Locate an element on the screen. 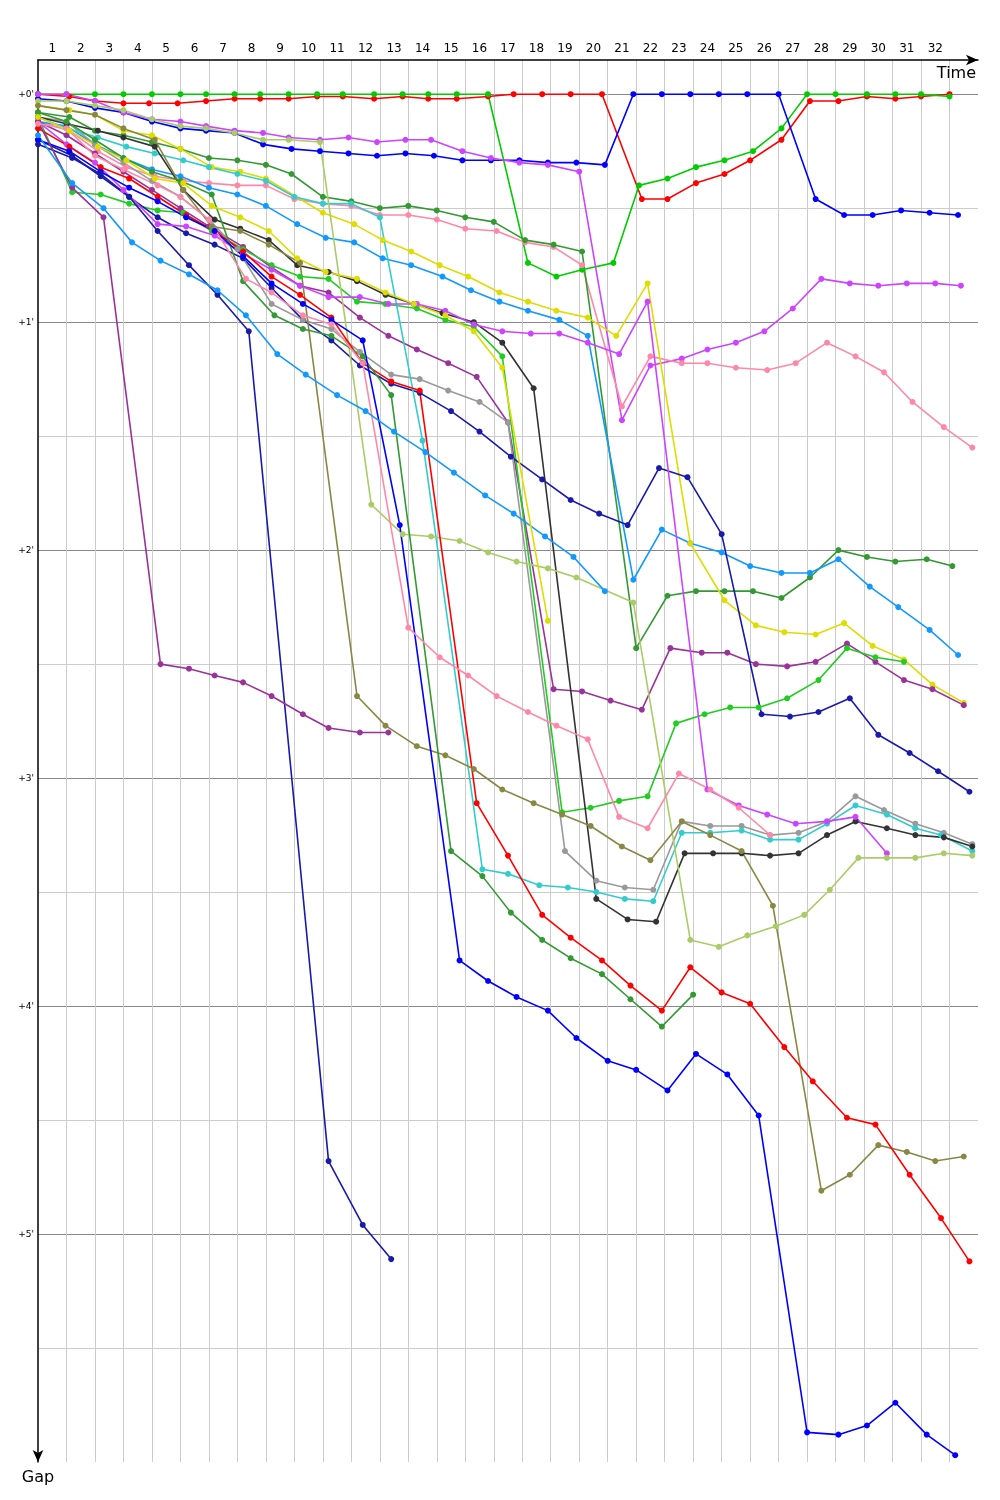 This screenshot has width=1000, height=1500. x-tick-label: 15 is located at coordinates (451, 48).